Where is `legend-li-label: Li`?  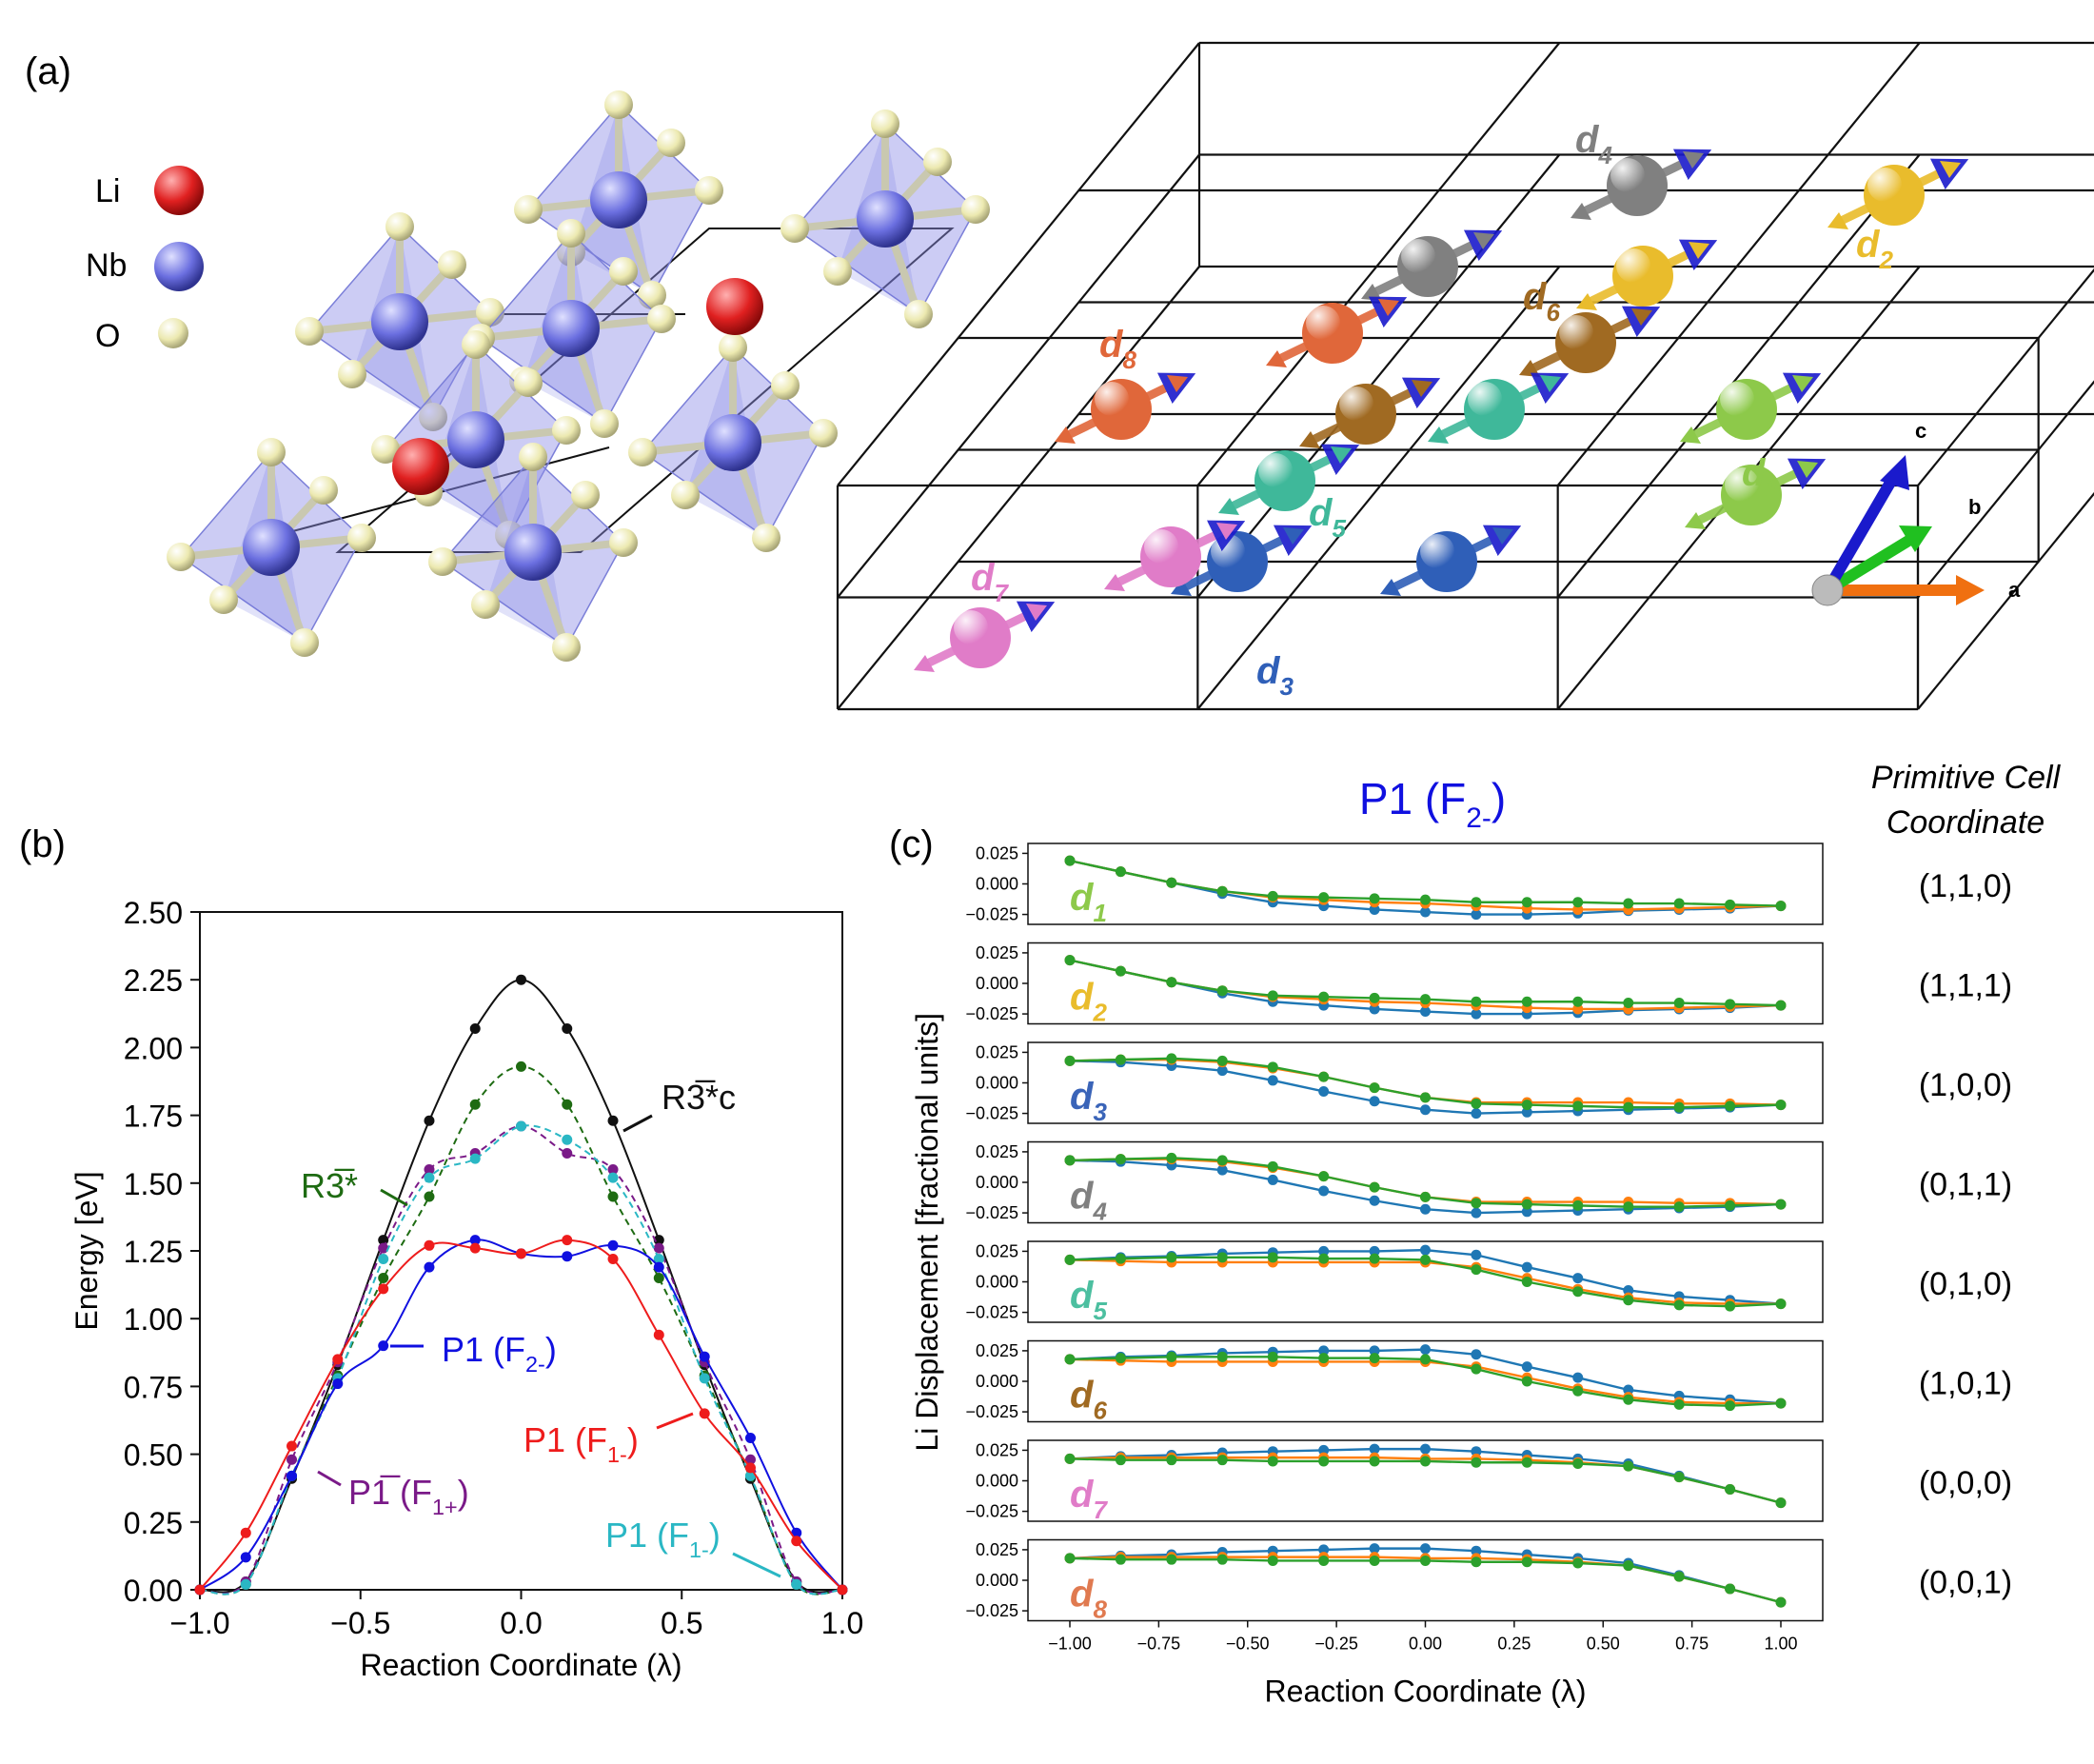 legend-li-label: Li is located at coordinates (107, 191).